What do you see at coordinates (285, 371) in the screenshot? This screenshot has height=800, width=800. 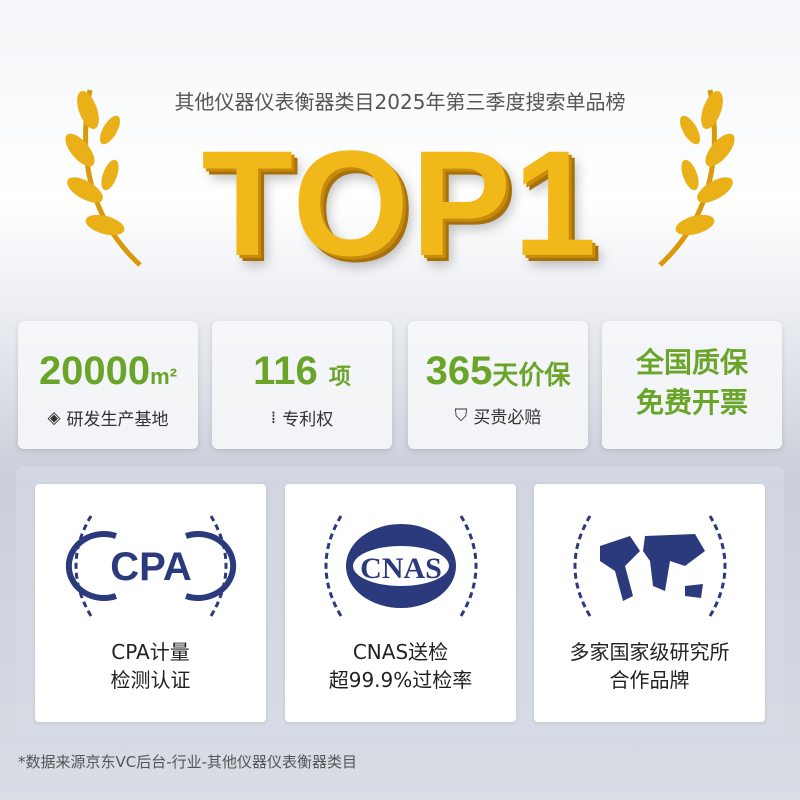 I see `stat-value: 116` at bounding box center [285, 371].